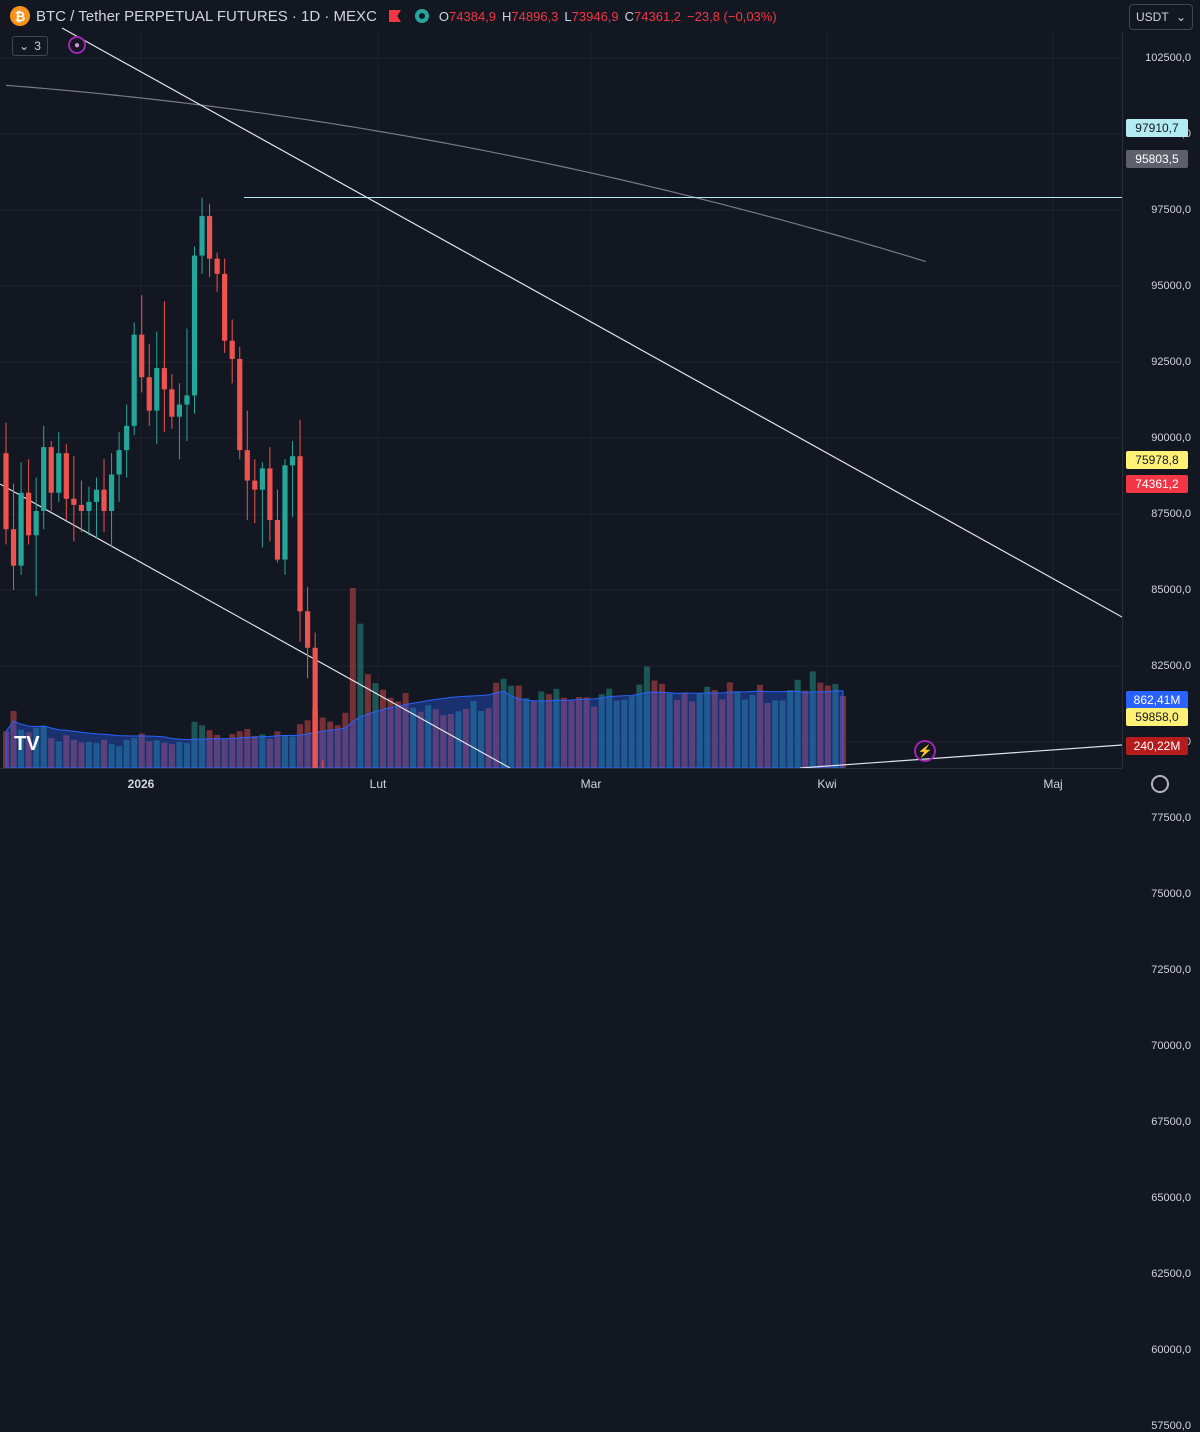  What do you see at coordinates (27, 744) in the screenshot?
I see `tradingview-logo: TV` at bounding box center [27, 744].